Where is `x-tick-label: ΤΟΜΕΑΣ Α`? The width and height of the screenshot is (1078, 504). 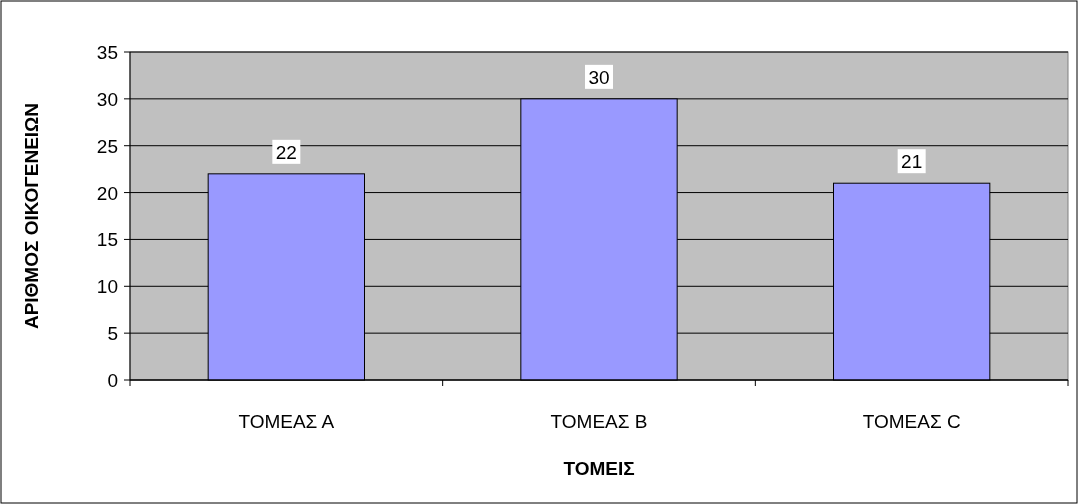 x-tick-label: ΤΟΜΕΑΣ Α is located at coordinates (286, 421).